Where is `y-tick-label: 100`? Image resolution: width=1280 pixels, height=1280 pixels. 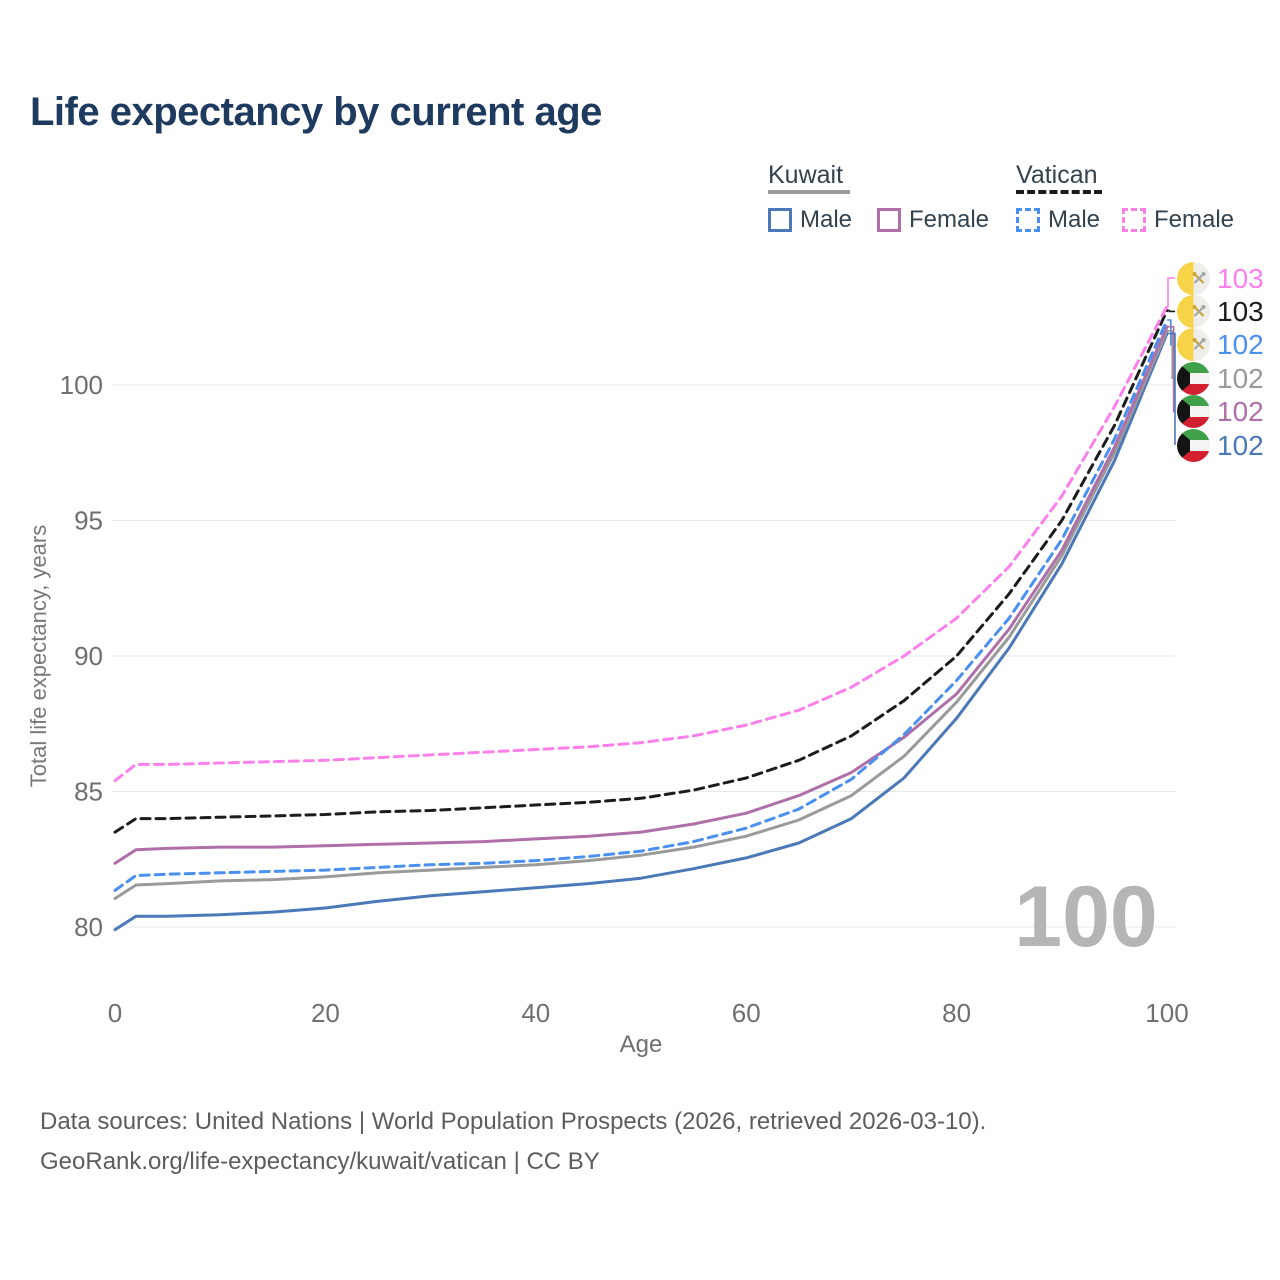 y-tick-label: 100 is located at coordinates (81, 385).